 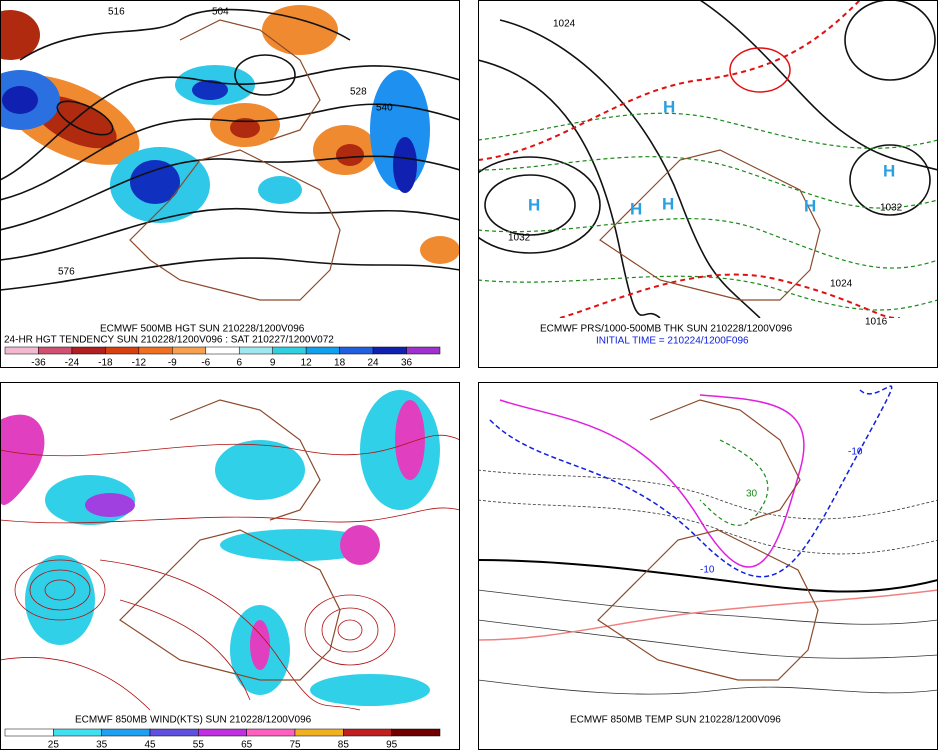 I want to click on contour-label: 576, so click(x=66, y=272).